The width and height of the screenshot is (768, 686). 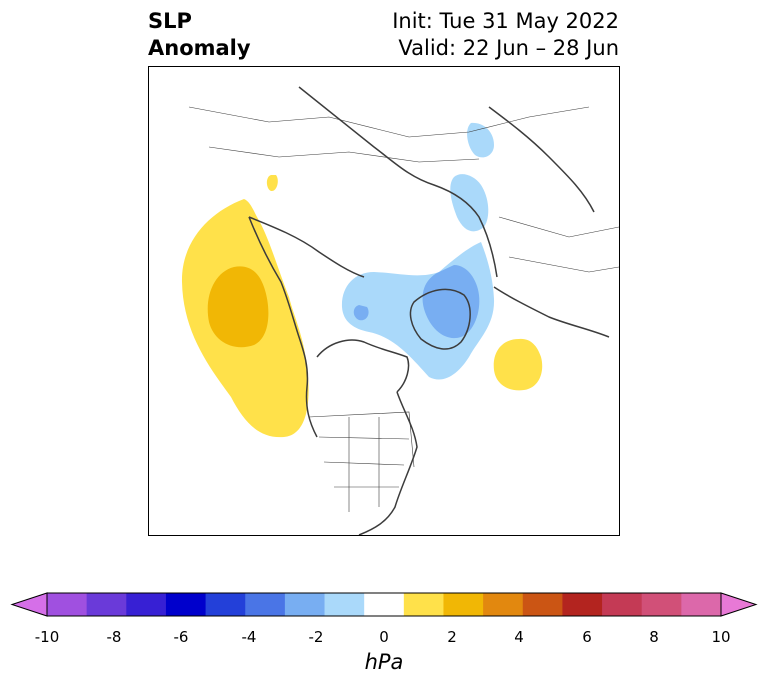 What do you see at coordinates (518, 364) in the screenshot?
I see `positive-anomaly-atlantic` at bounding box center [518, 364].